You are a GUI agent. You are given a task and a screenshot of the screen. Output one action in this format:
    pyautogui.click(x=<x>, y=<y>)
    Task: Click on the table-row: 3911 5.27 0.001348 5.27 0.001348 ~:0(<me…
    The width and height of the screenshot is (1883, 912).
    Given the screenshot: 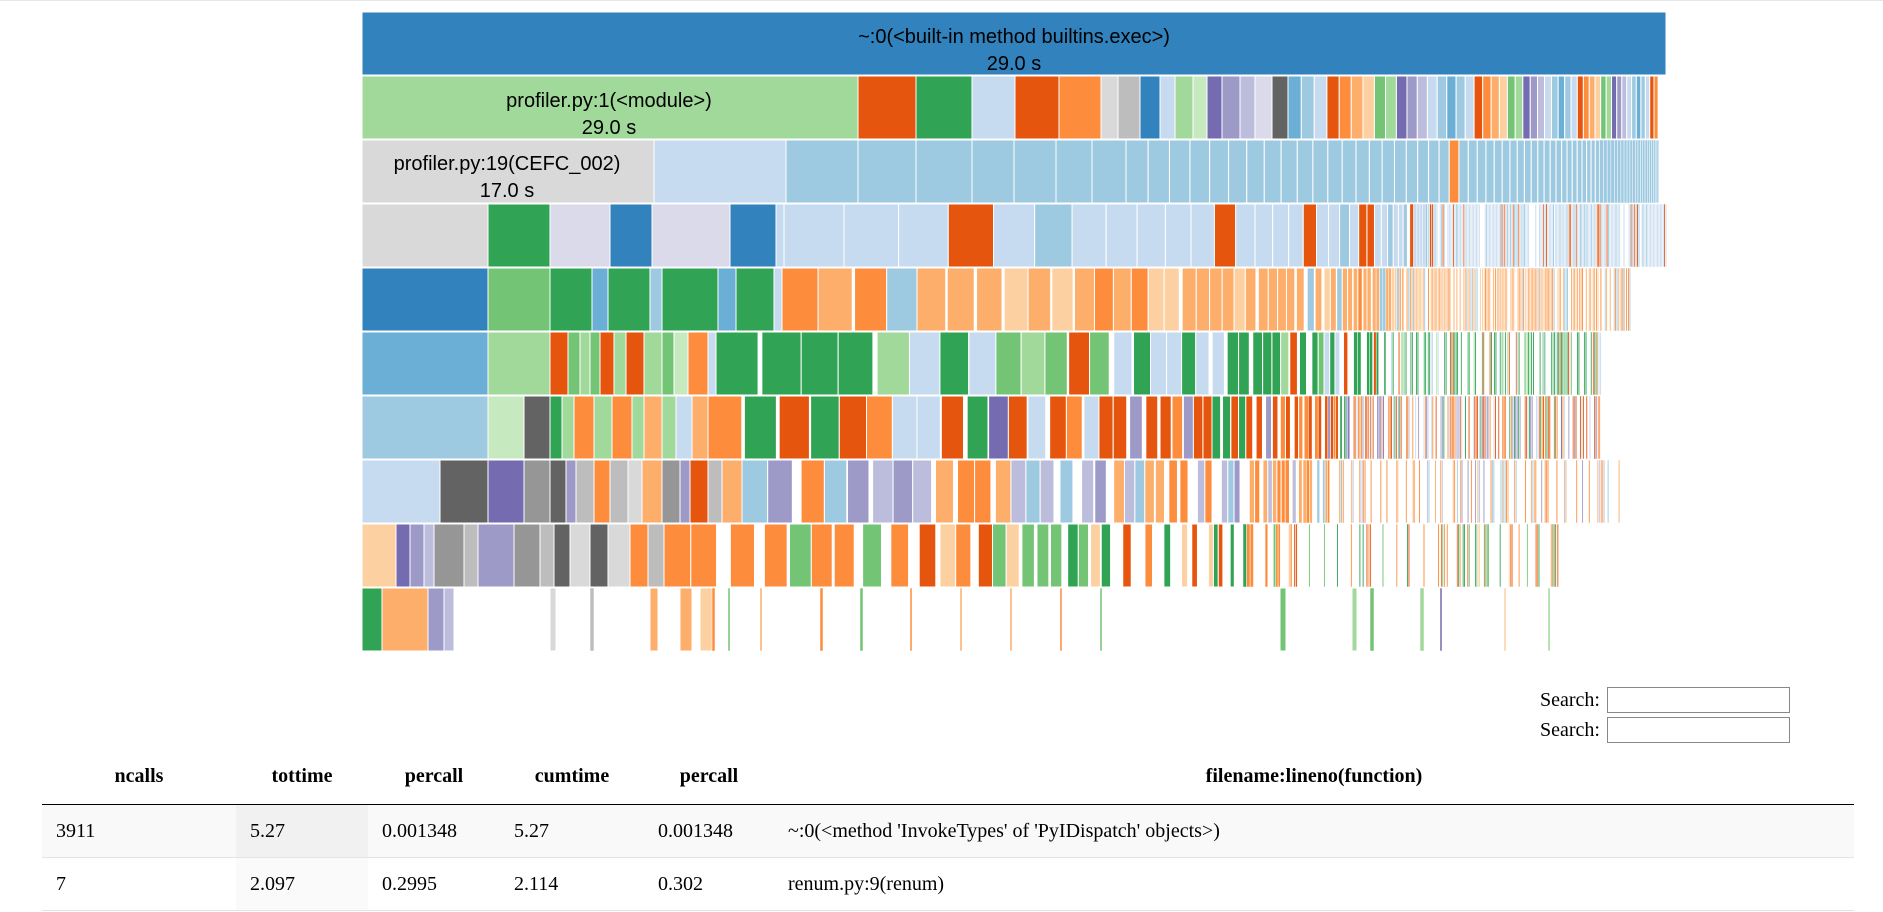 What is the action you would take?
    pyautogui.click(x=948, y=831)
    